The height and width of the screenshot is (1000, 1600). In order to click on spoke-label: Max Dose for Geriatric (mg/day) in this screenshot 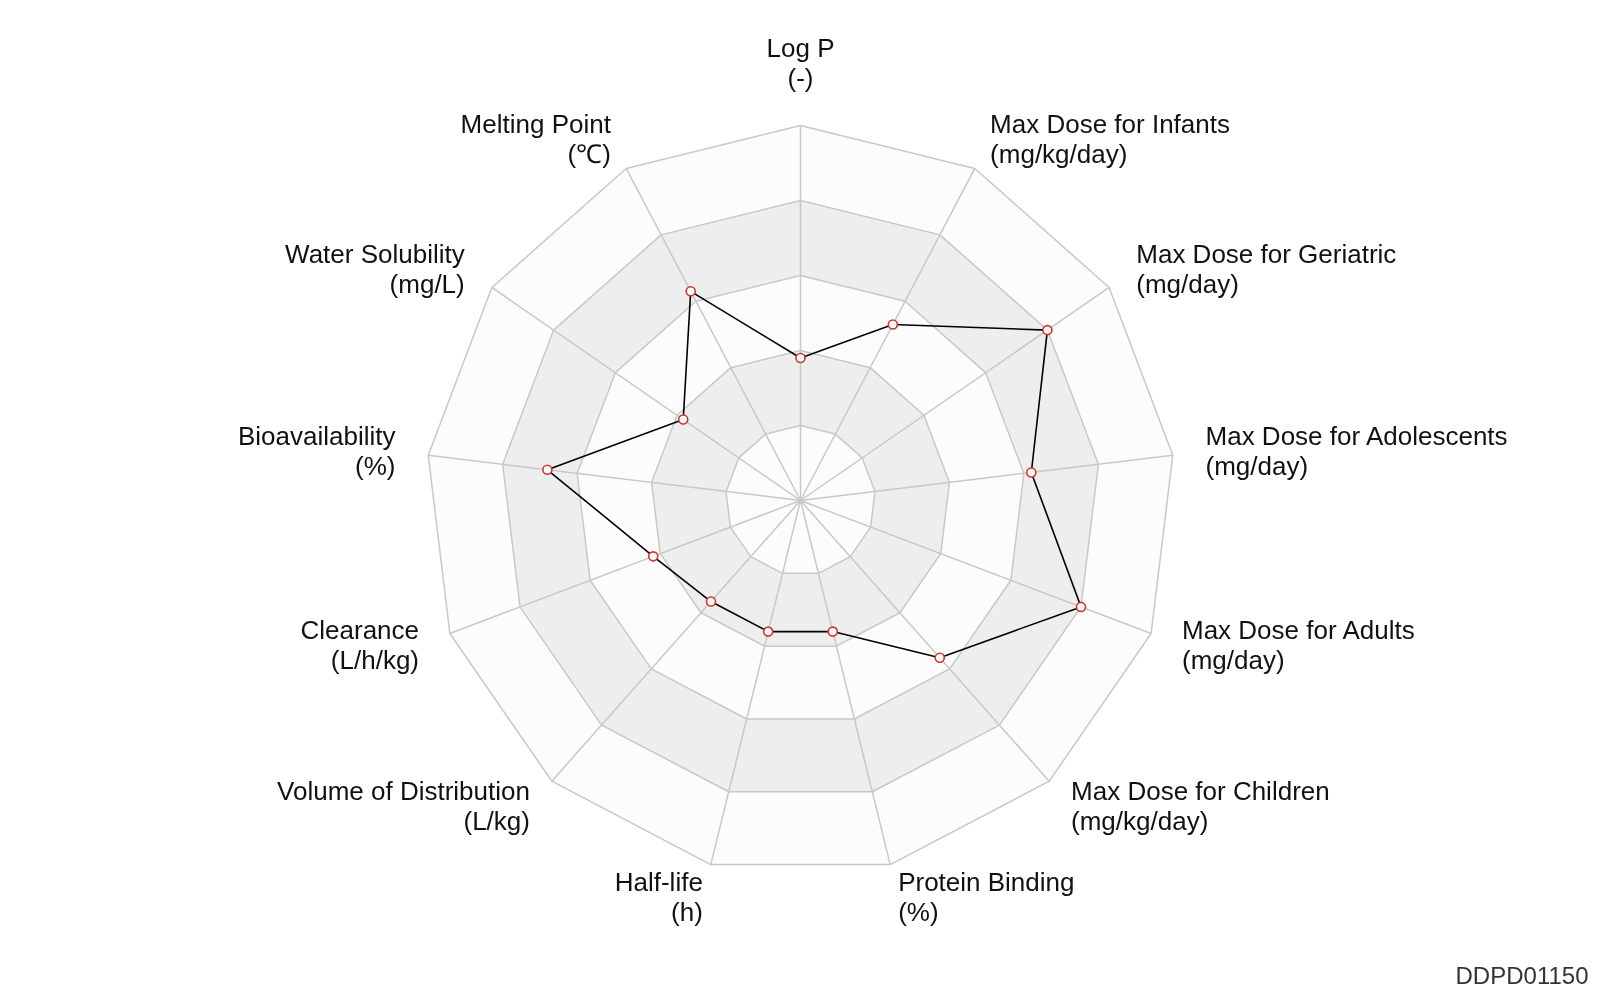, I will do `click(1266, 268)`.